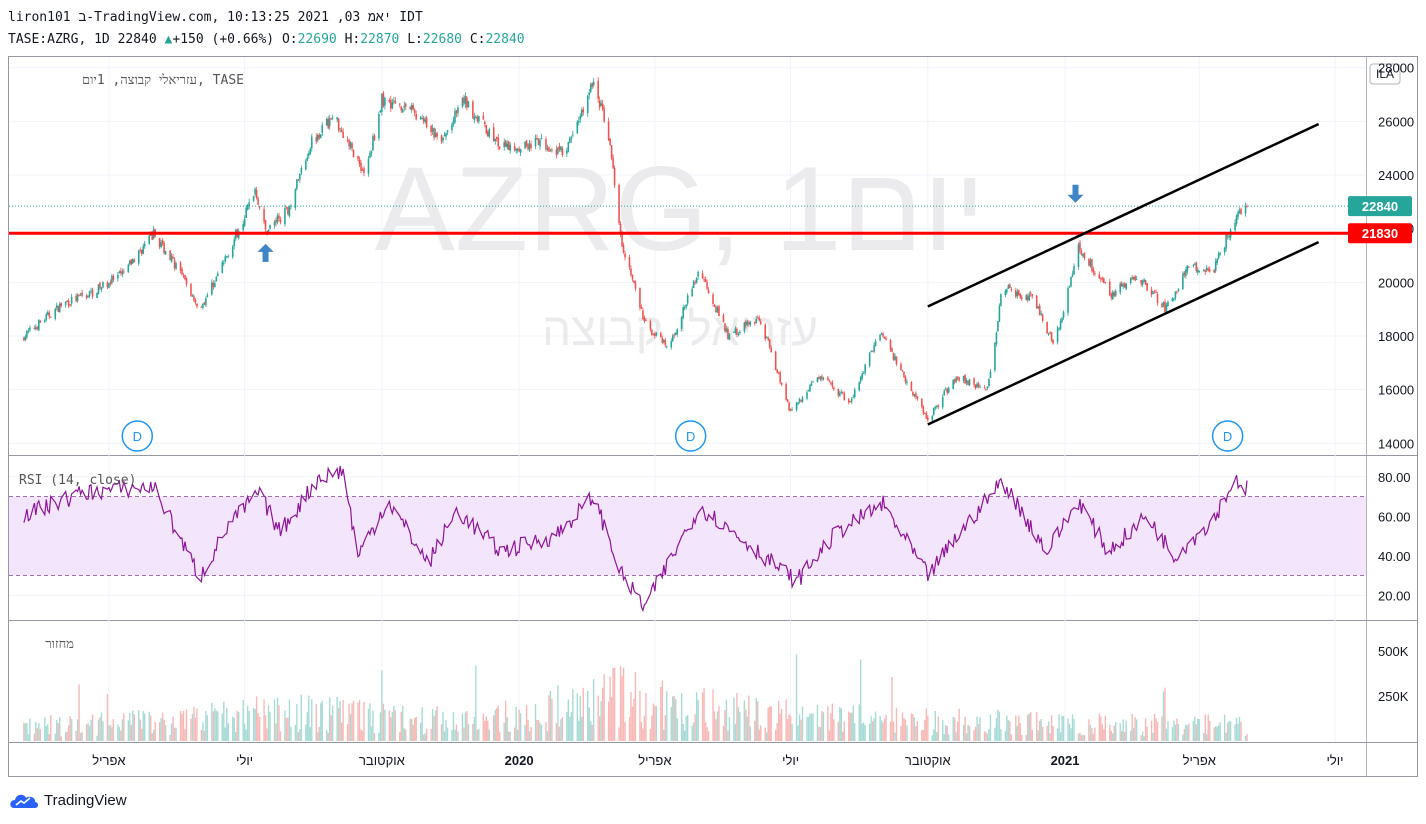 This screenshot has height=824, width=1426. What do you see at coordinates (1396, 175) in the screenshot?
I see `price-axis-label: 24000` at bounding box center [1396, 175].